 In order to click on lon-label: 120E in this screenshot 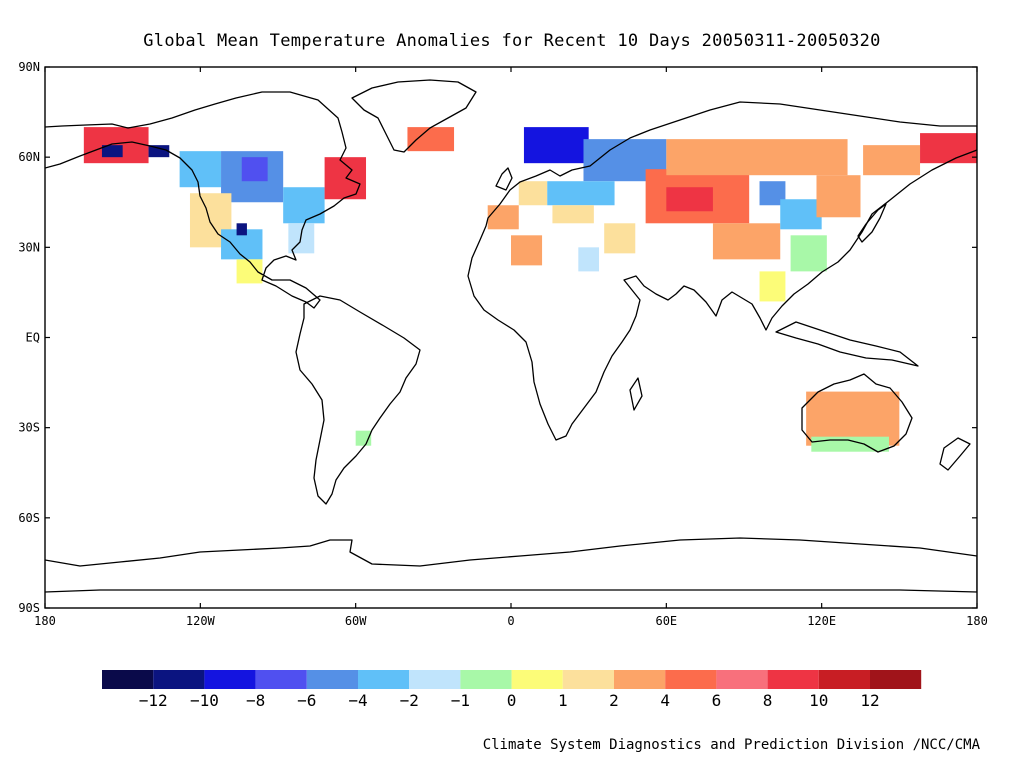, I will do `click(821, 621)`.